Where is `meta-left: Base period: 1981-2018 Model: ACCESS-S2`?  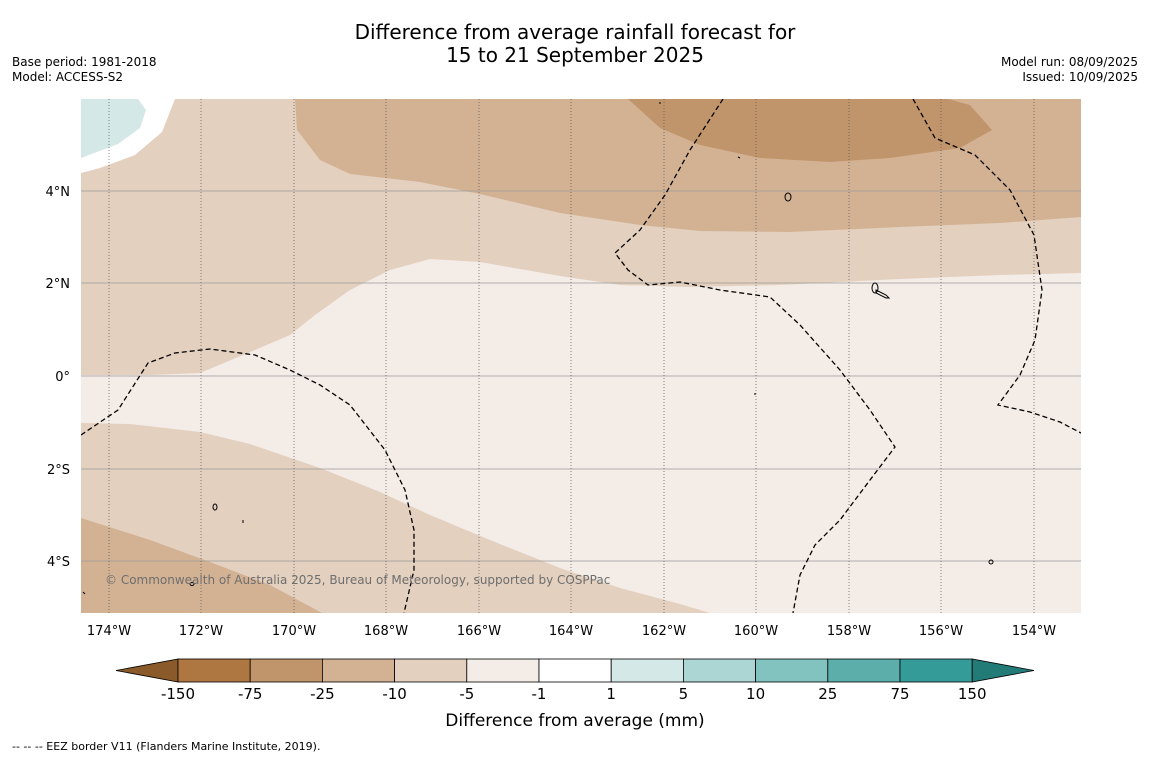 meta-left: Base period: 1981-2018 Model: ACCESS-S2 is located at coordinates (84, 70).